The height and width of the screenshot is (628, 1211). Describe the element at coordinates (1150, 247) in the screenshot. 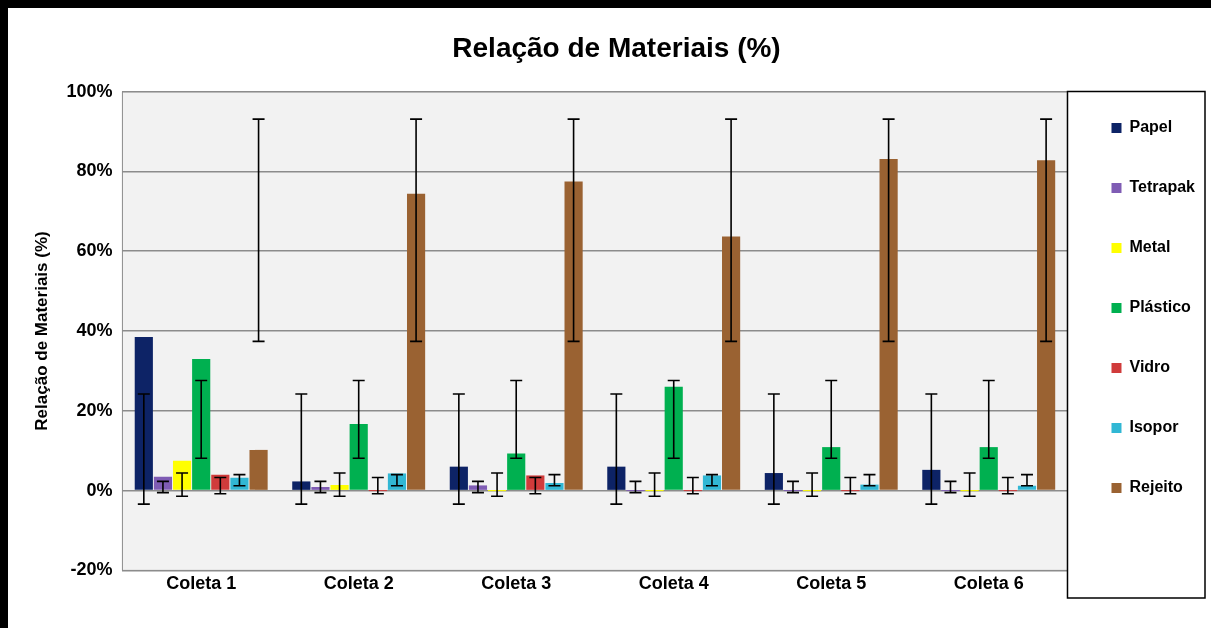

I see `legend-label: Metal` at that location.